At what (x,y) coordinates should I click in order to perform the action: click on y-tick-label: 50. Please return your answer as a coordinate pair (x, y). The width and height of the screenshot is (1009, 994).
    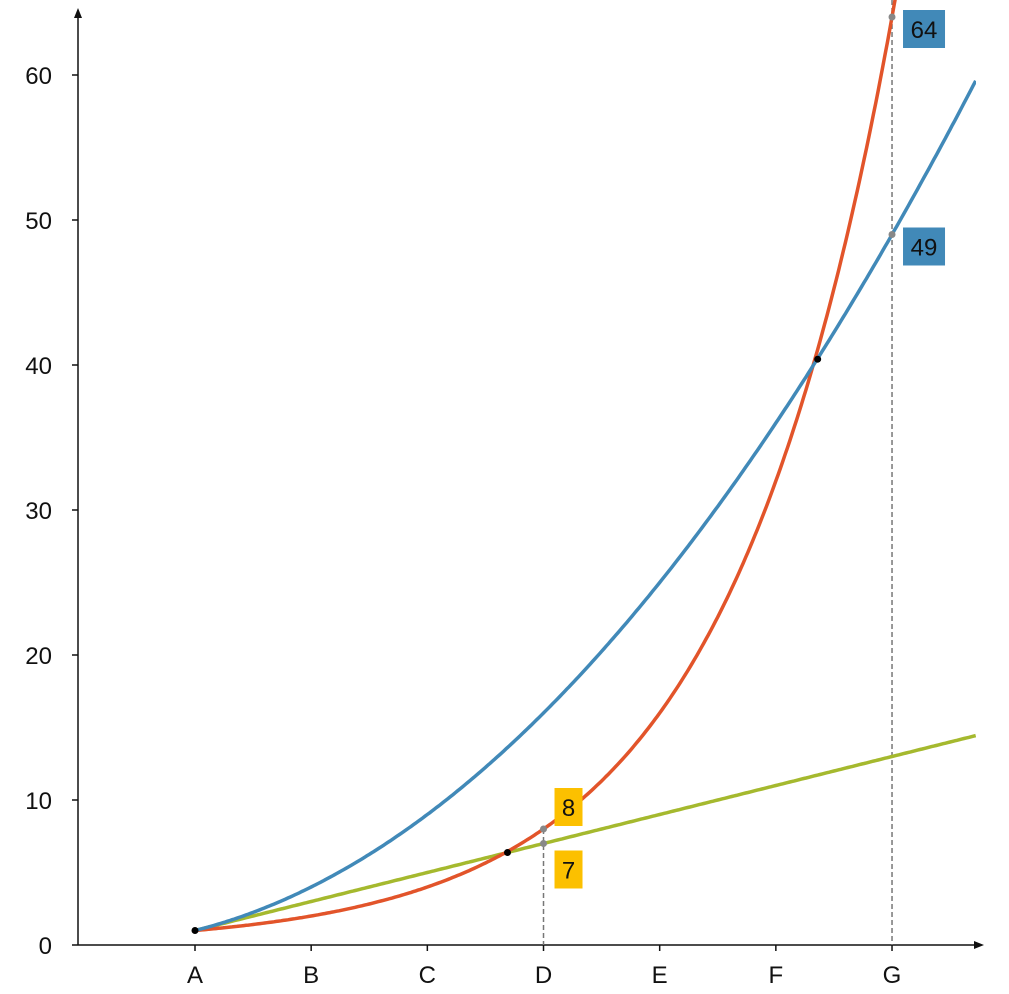
    Looking at the image, I should click on (38, 221).